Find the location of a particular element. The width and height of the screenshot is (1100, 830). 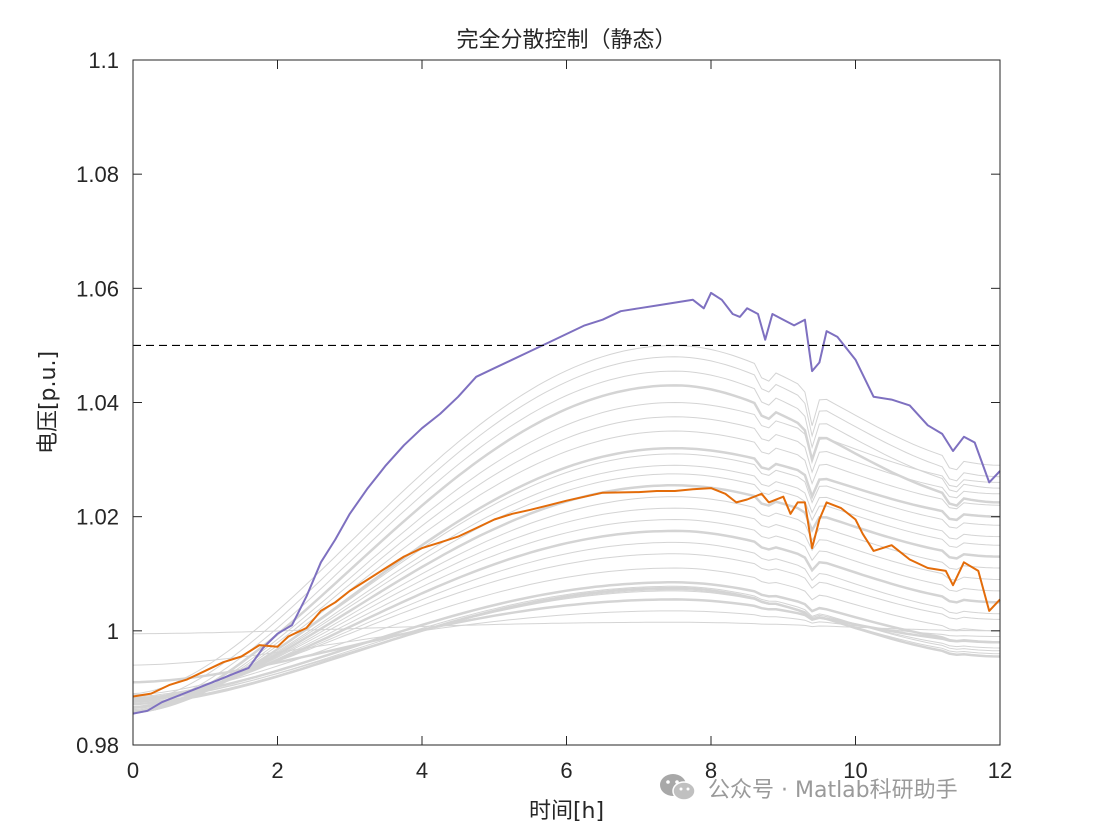

watermark-text: 公众号 · Matlab科研助手 is located at coordinates (833, 790).